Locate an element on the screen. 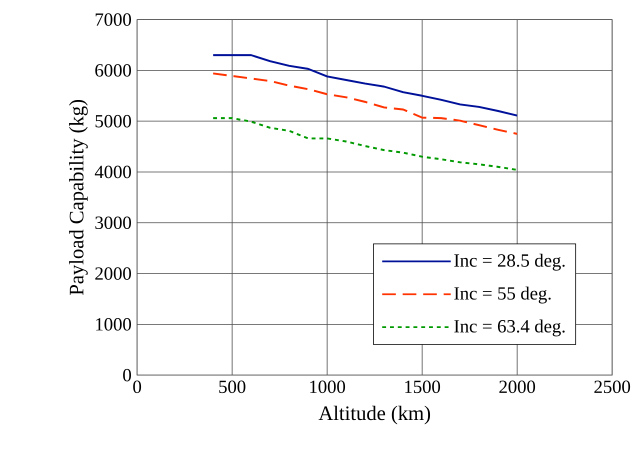 This screenshot has width=636, height=475. y-tick-label: 1000 is located at coordinates (114, 324).